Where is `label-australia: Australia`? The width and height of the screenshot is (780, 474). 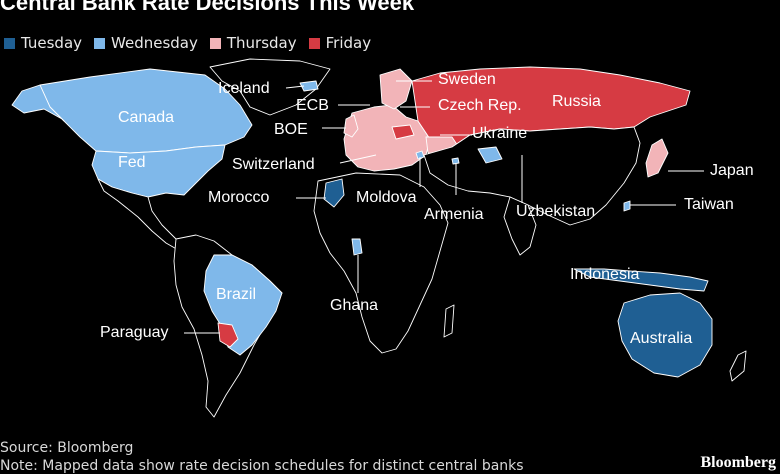
label-australia: Australia is located at coordinates (661, 338).